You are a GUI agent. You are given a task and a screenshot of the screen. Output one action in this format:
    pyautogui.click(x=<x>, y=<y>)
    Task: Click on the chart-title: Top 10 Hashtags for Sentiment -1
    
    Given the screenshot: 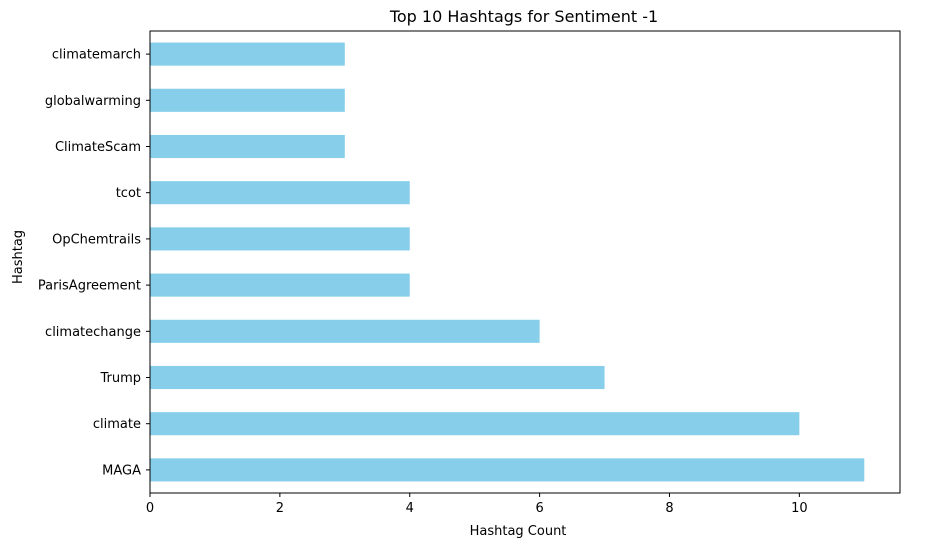 What is the action you would take?
    pyautogui.click(x=523, y=16)
    